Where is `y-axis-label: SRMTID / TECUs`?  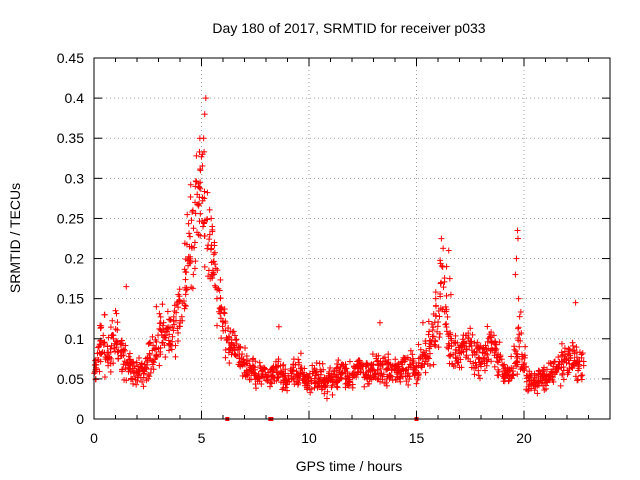
y-axis-label: SRMTID / TECUs is located at coordinates (15, 238).